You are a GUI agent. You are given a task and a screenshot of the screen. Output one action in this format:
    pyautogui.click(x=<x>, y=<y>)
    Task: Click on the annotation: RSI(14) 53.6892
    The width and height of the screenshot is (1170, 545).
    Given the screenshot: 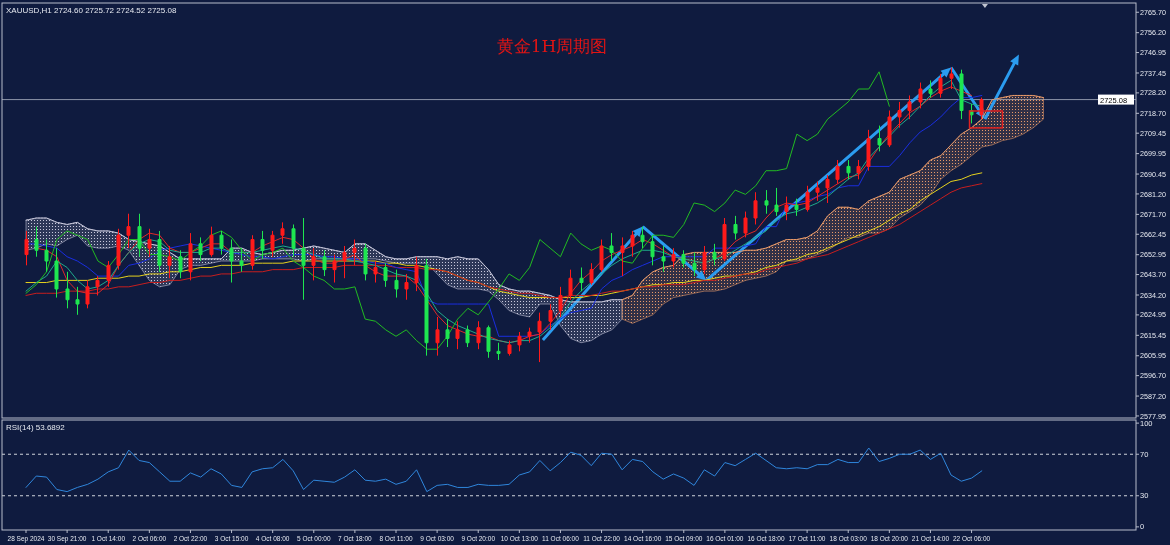 What is the action you would take?
    pyautogui.click(x=36, y=427)
    